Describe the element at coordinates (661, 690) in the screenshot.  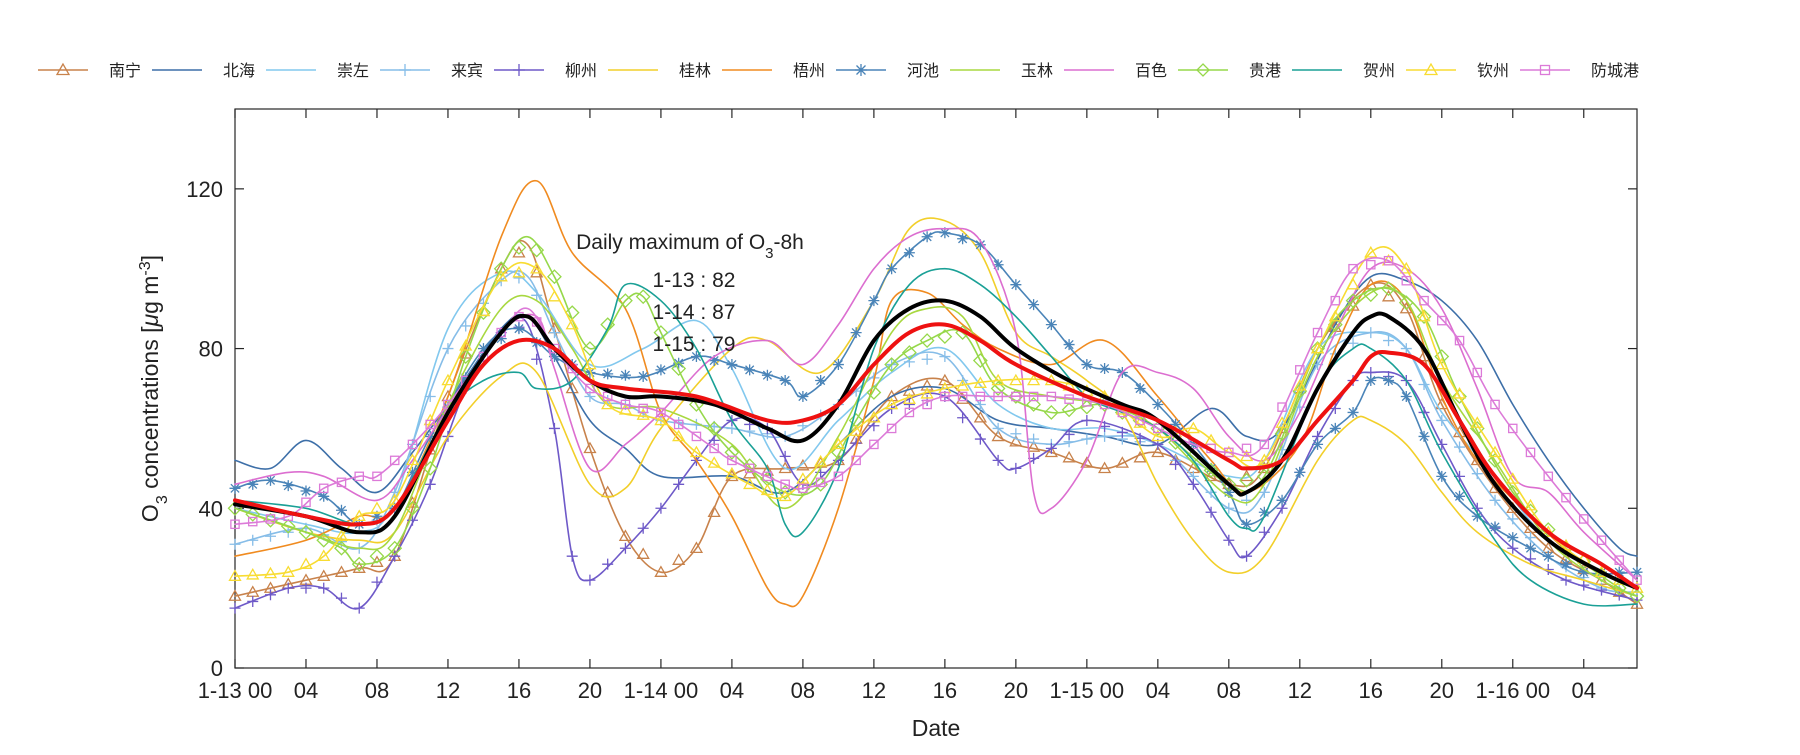
I see `x-tick-label: 1-14 00` at that location.